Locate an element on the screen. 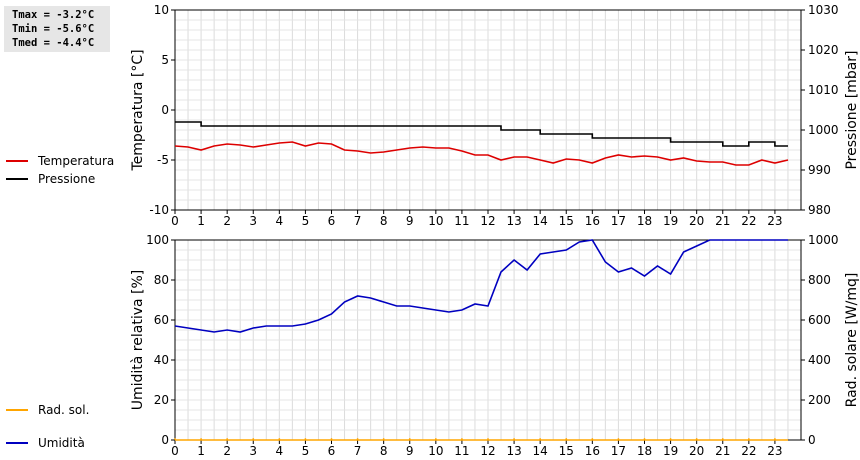  stat-tmed: Tmed = -4.4°C is located at coordinates (53, 43).